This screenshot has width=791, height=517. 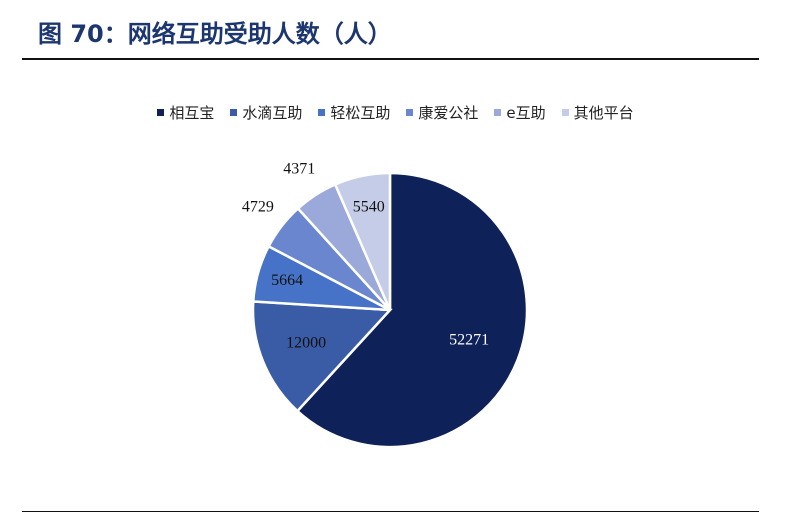 What do you see at coordinates (258, 206) in the screenshot?
I see `data-label: 4729` at bounding box center [258, 206].